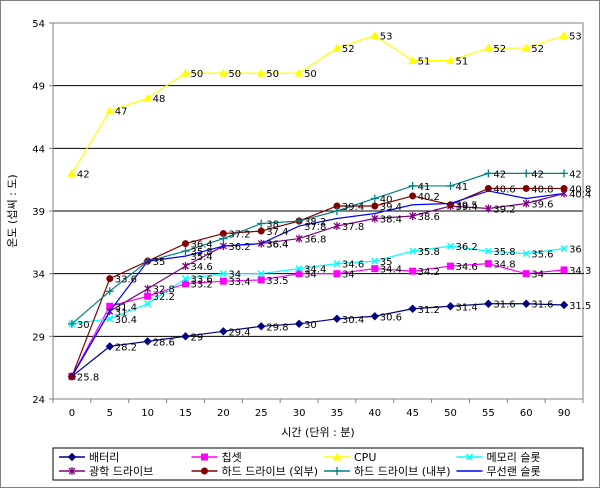  What do you see at coordinates (386, 199) in the screenshot?
I see `series-7-label-40: 40` at bounding box center [386, 199].